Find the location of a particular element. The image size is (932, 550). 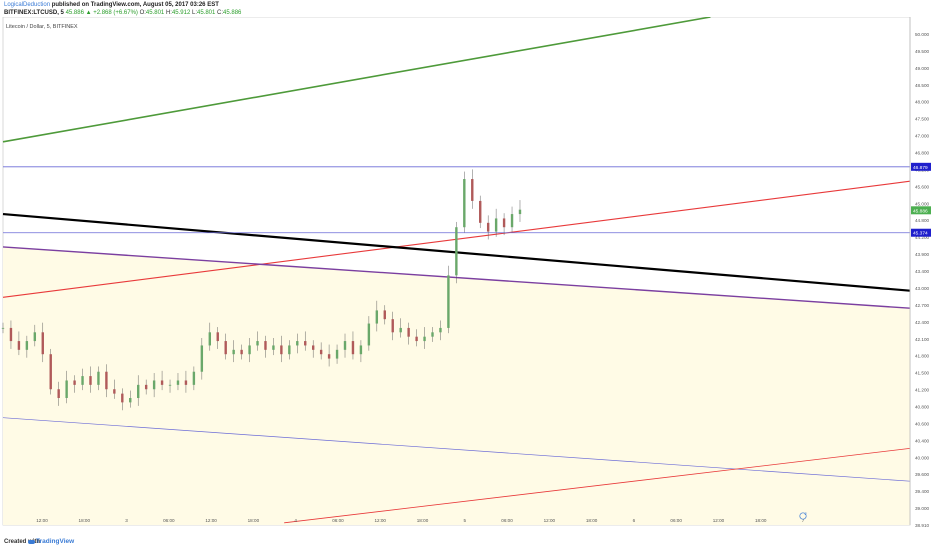

y-tick-label: 44.800 is located at coordinates (922, 220).